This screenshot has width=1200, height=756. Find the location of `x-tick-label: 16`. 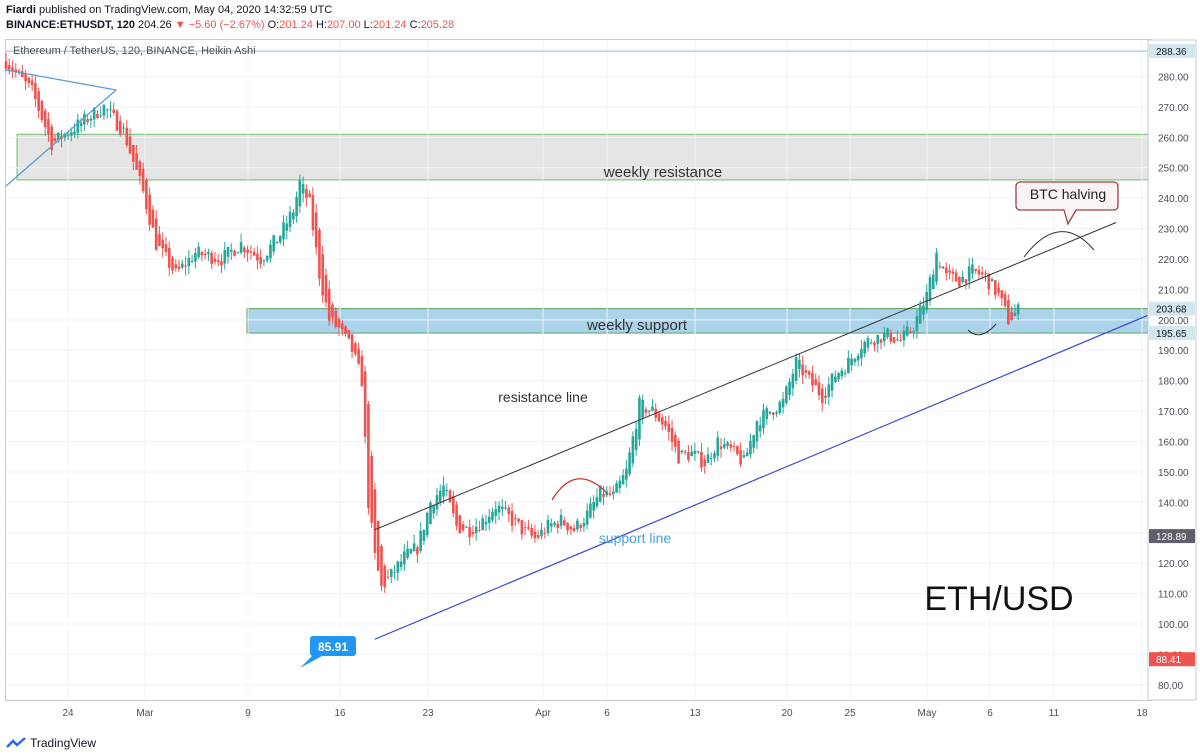

x-tick-label: 16 is located at coordinates (340, 713).